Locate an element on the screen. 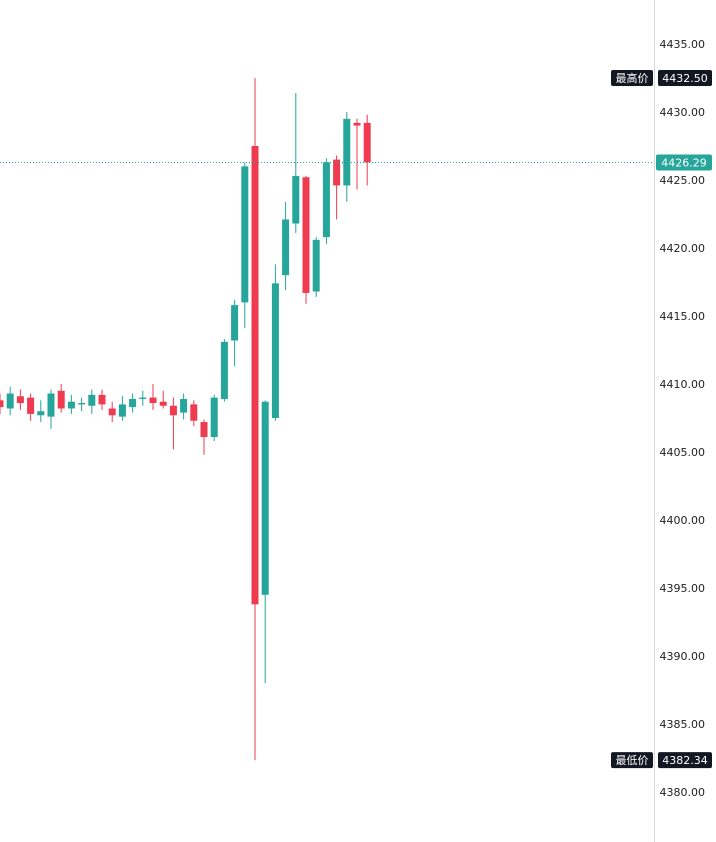 The image size is (716, 842). low-title: 最低价 is located at coordinates (632, 760).